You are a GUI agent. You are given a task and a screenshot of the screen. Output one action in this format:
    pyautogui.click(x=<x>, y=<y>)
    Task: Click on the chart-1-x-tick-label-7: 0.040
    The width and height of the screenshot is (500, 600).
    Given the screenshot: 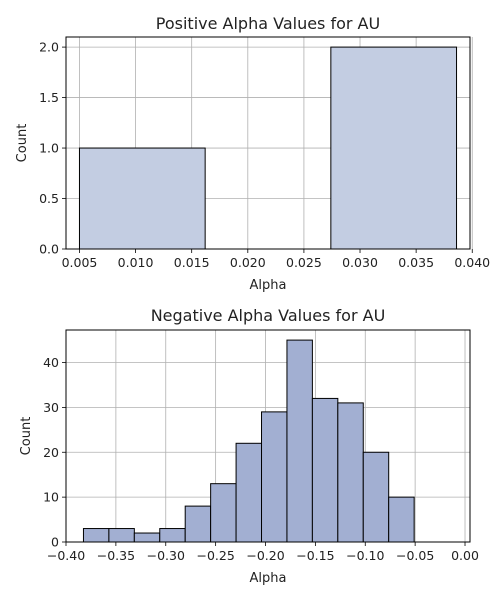 What is the action you would take?
    pyautogui.click(x=472, y=262)
    